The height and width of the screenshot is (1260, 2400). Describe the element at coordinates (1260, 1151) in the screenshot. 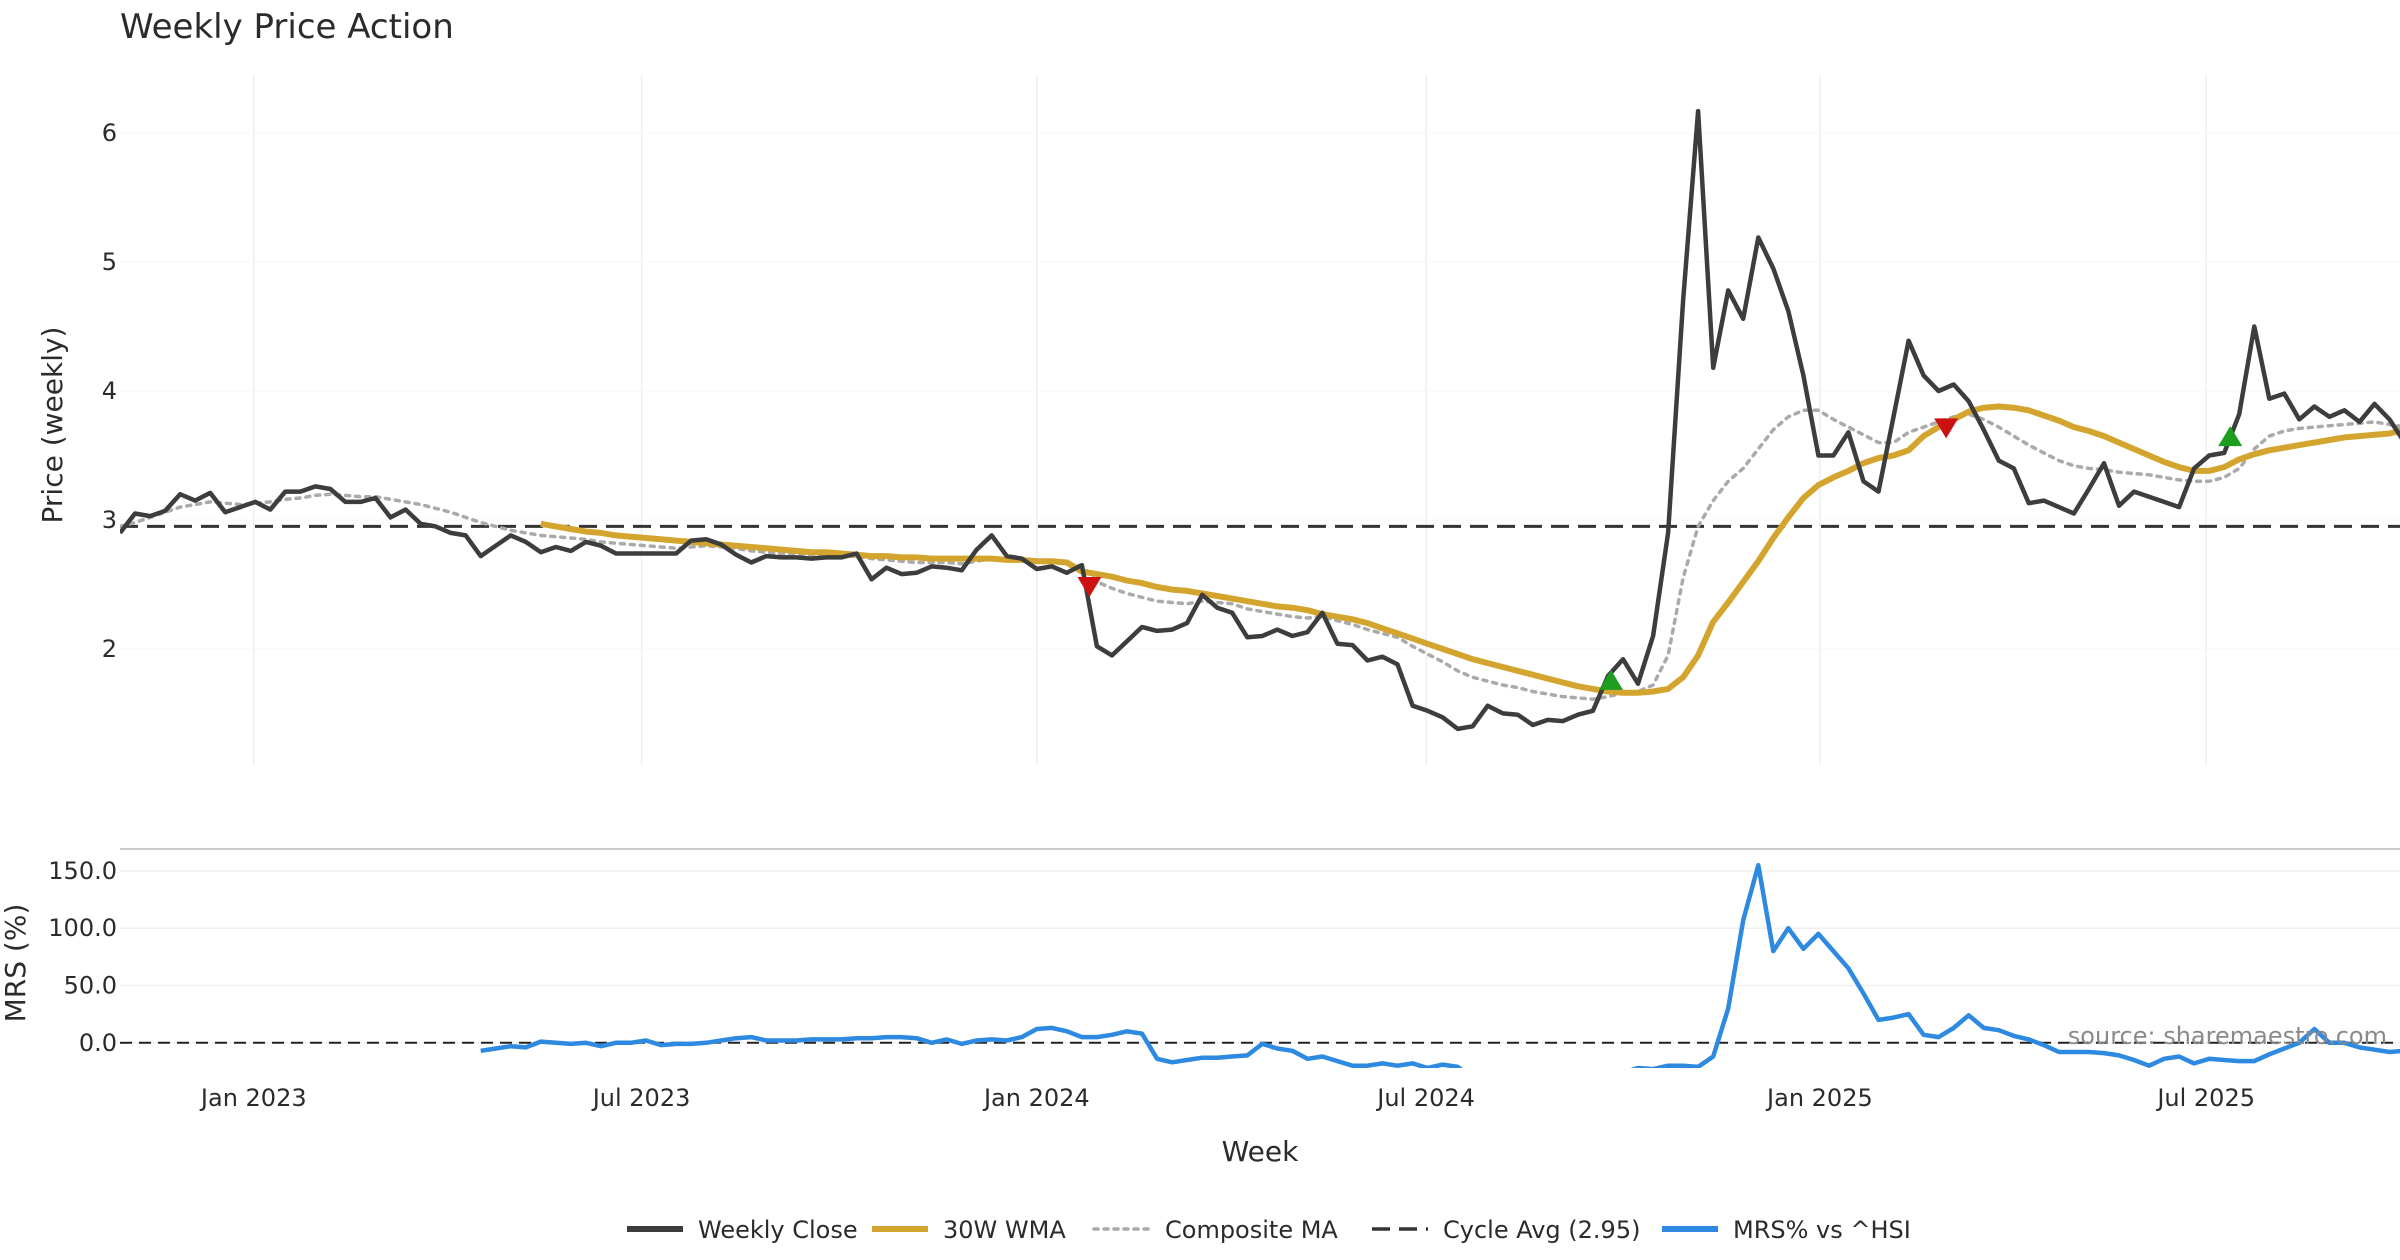

I see `x-axis-label: Week` at that location.